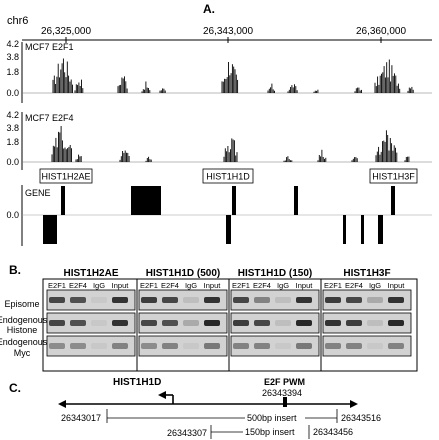  What do you see at coordinates (233, 75) in the screenshot?
I see `track-e2f1-signal` at bounding box center [233, 75].